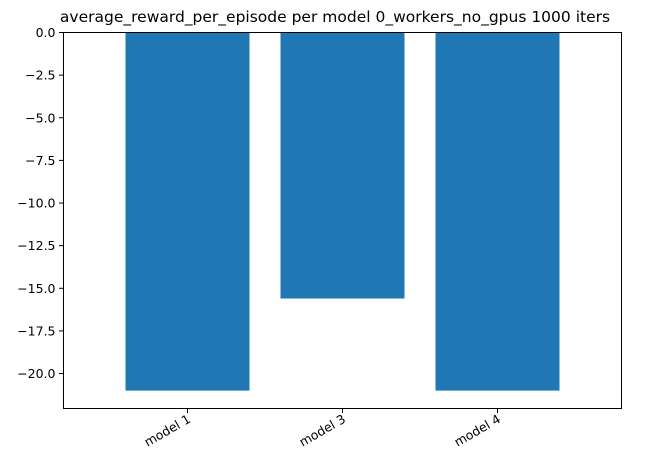  I want to click on y-axis: 0.0 −2.5 −5.0 −7.5 −10.0 −12.5 −15.0 −17.5 −20.0, so click(40, 203).